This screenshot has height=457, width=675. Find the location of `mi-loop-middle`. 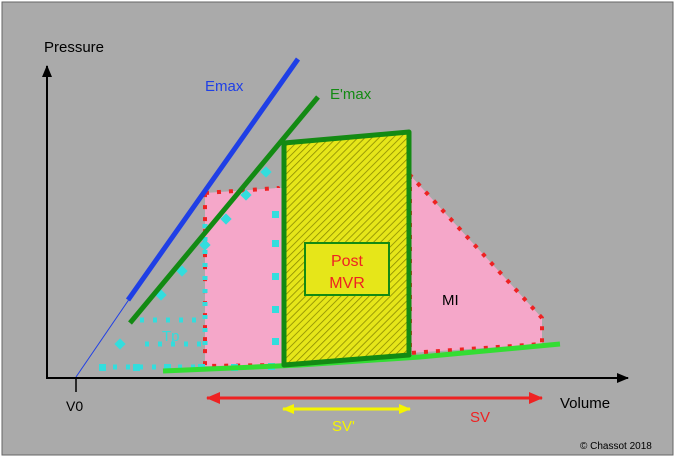

mi-loop-middle is located at coordinates (280, 277).